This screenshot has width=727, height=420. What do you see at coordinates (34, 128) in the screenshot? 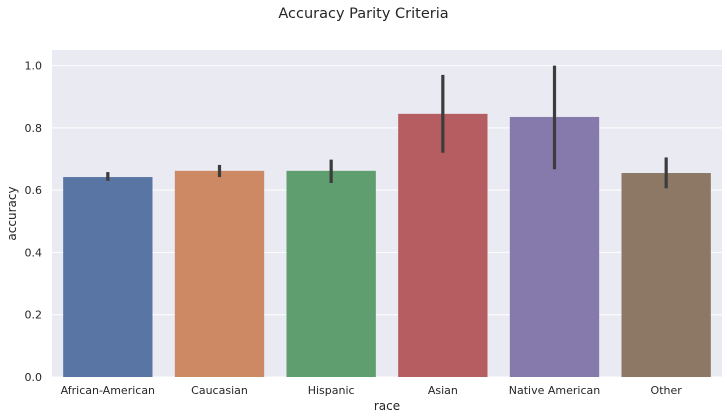
I see `y-tick-label: 0.8` at bounding box center [34, 128].